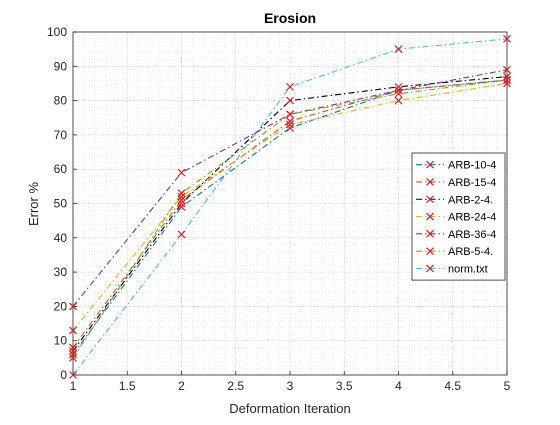  What do you see at coordinates (470, 200) in the screenshot?
I see `legend-label: ARB-2-4.` at bounding box center [470, 200].